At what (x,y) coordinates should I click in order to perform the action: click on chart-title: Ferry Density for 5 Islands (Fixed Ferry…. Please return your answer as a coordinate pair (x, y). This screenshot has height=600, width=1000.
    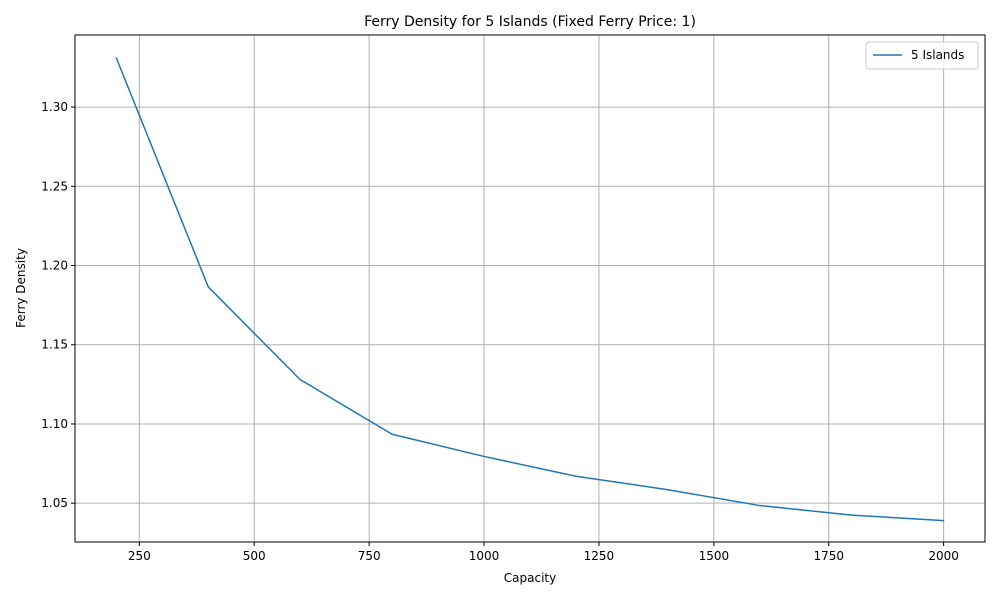
    Looking at the image, I should click on (530, 22).